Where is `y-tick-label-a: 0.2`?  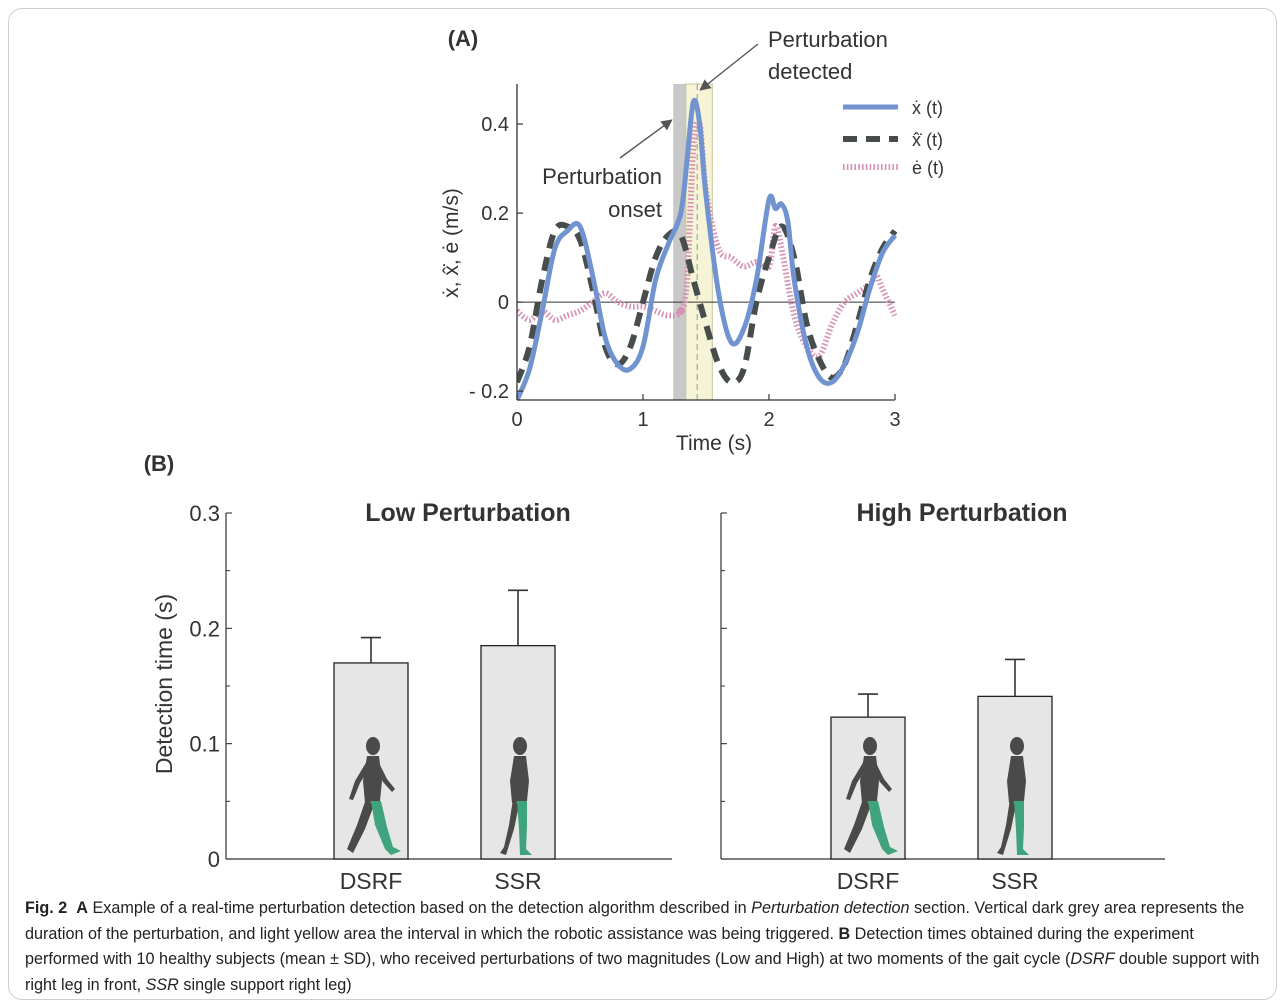
y-tick-label-a: 0.2 is located at coordinates (495, 214).